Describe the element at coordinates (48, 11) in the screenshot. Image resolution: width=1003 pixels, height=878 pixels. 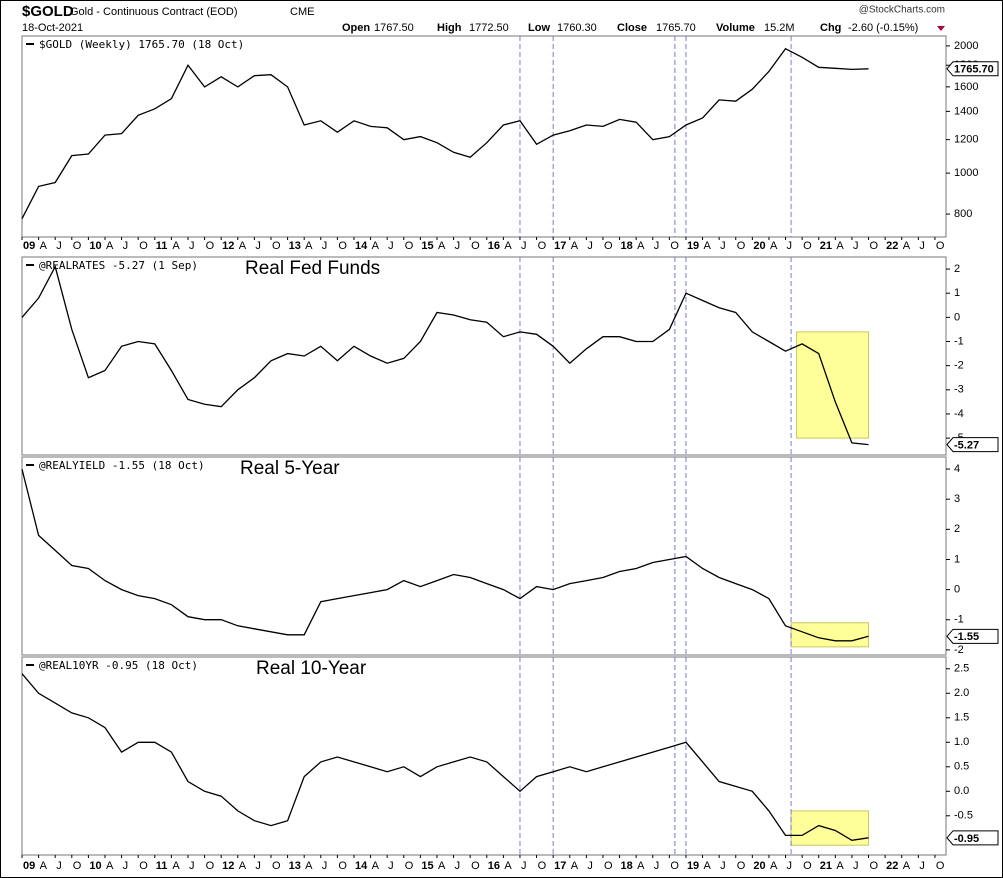
I see `symbol: $GOLD` at that location.